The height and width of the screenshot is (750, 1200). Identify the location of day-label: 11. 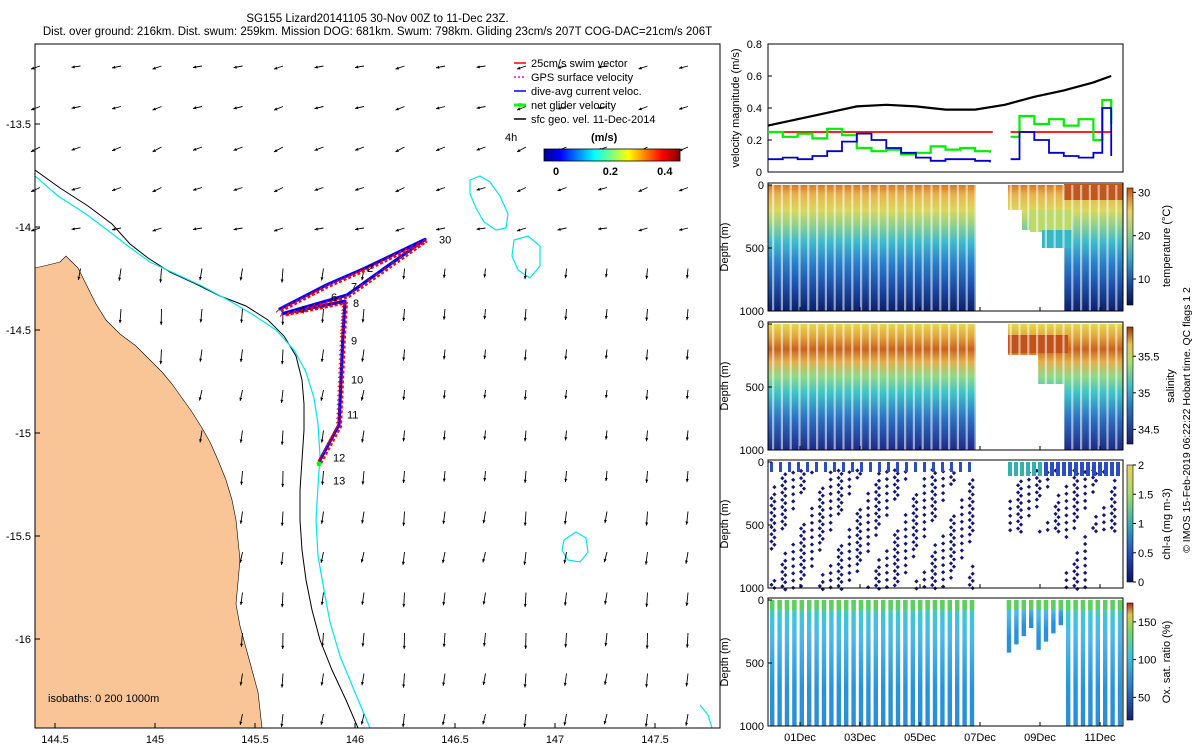
(352, 415).